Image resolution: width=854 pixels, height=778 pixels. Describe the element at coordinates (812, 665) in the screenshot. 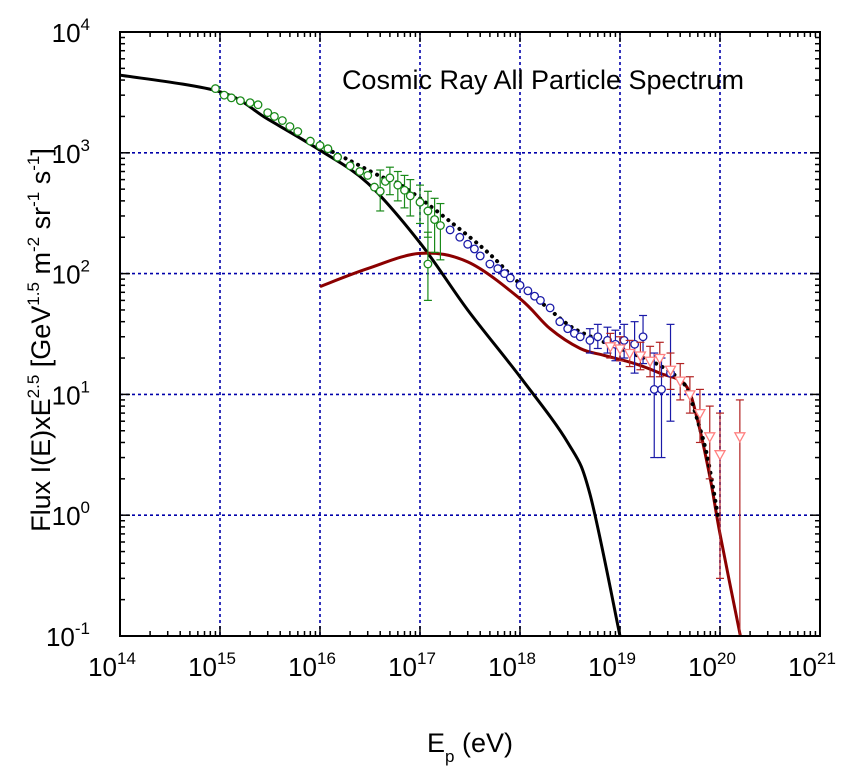

I see `x-tick-label: 1021` at that location.